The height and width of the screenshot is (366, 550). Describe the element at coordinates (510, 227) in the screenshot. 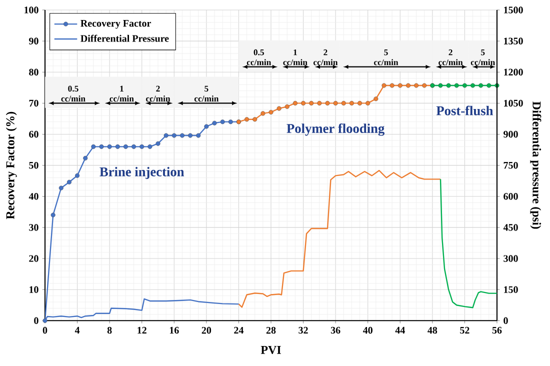

I see `y2-tick-label: 450` at that location.